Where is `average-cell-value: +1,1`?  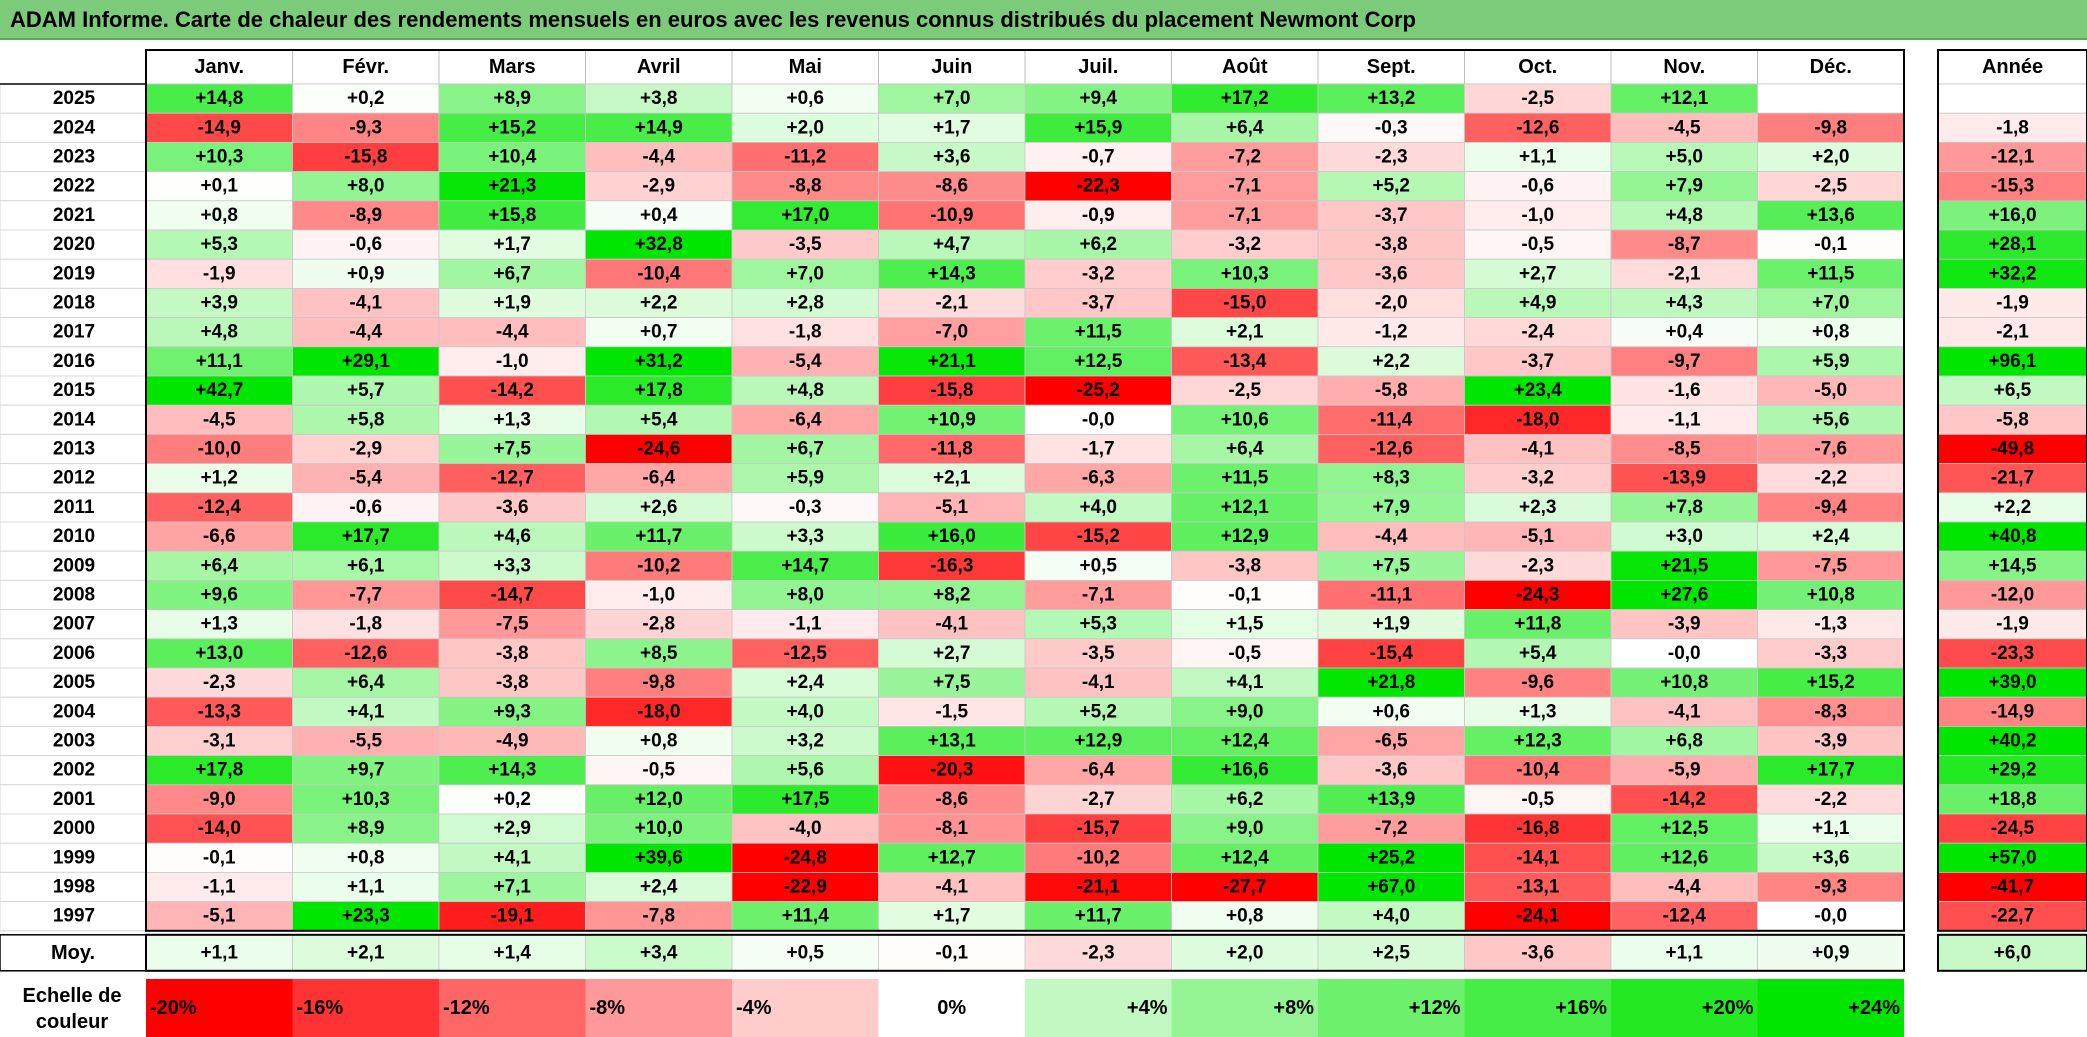 average-cell-value: +1,1 is located at coordinates (1684, 952).